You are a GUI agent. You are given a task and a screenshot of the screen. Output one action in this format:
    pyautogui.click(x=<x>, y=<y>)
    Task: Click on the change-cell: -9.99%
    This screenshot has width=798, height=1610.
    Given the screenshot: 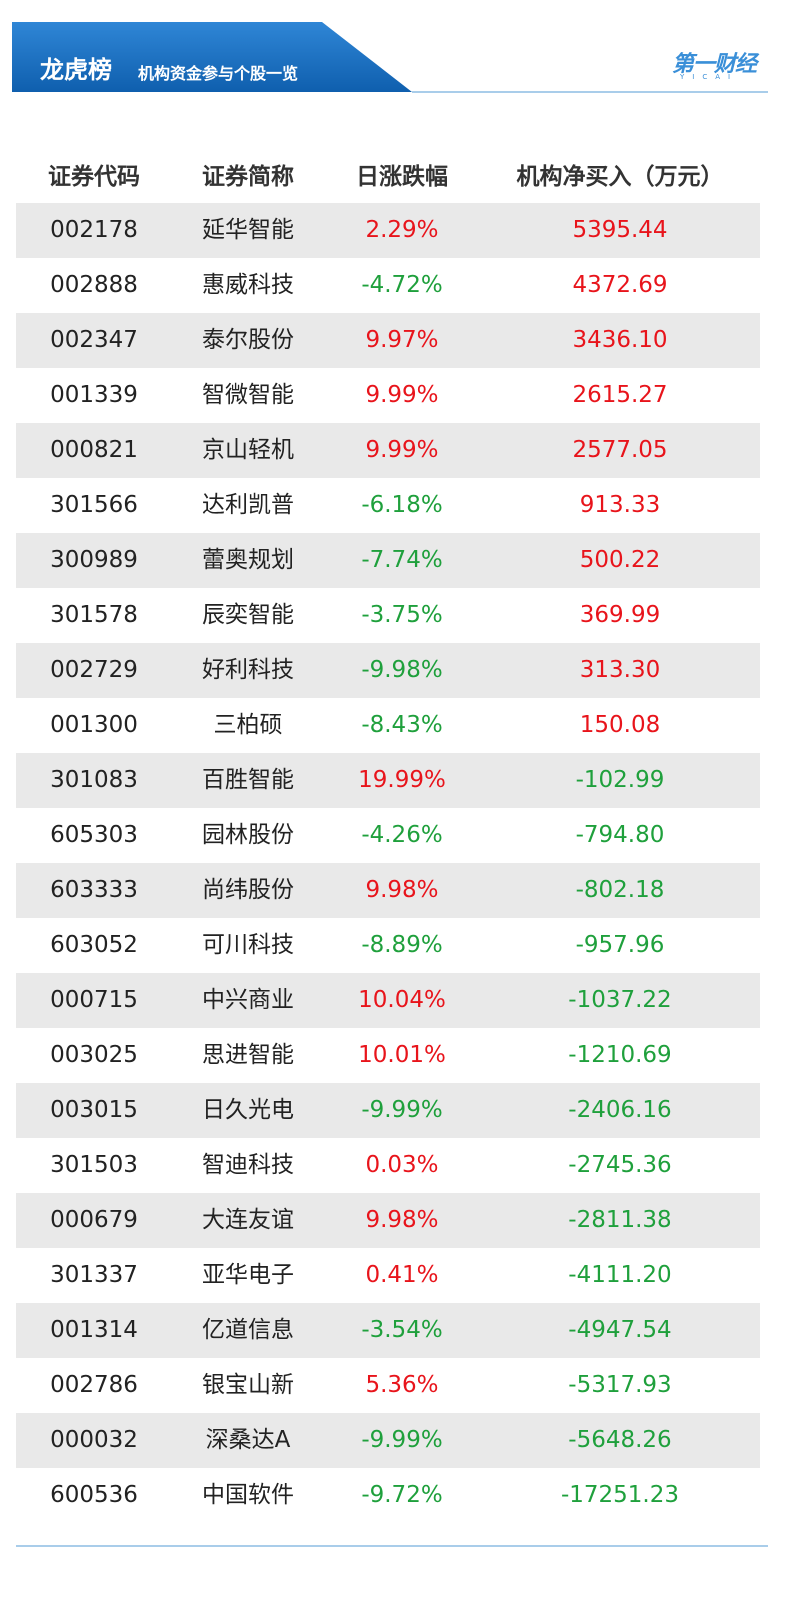 What is the action you would take?
    pyautogui.click(x=402, y=1440)
    